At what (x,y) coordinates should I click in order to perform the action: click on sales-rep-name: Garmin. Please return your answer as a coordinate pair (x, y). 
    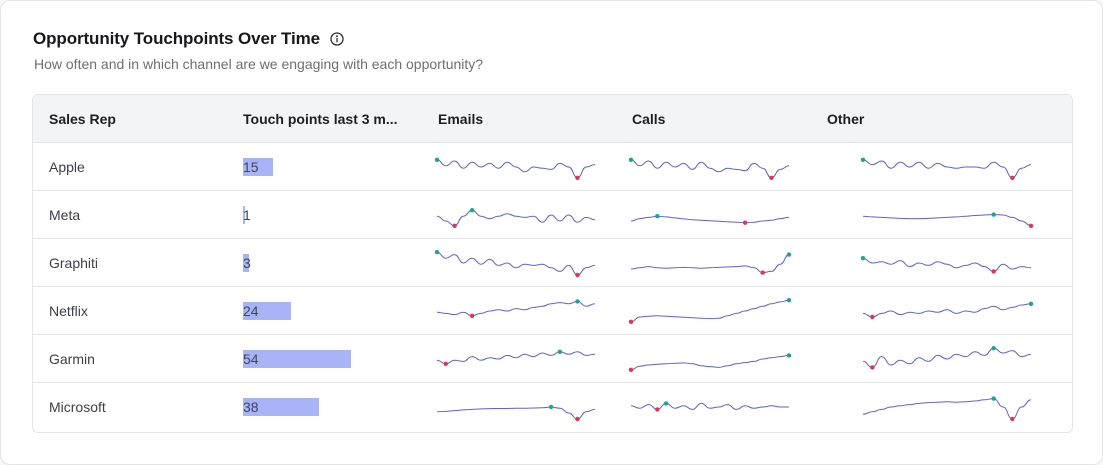
    Looking at the image, I should click on (72, 359).